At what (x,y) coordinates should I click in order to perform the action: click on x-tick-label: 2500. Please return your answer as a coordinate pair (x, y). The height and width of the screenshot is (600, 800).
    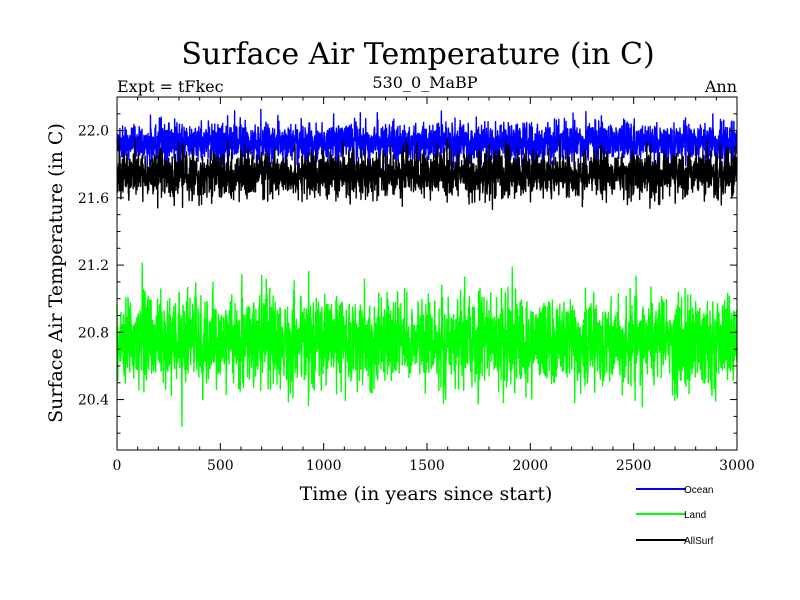
    Looking at the image, I should click on (634, 466).